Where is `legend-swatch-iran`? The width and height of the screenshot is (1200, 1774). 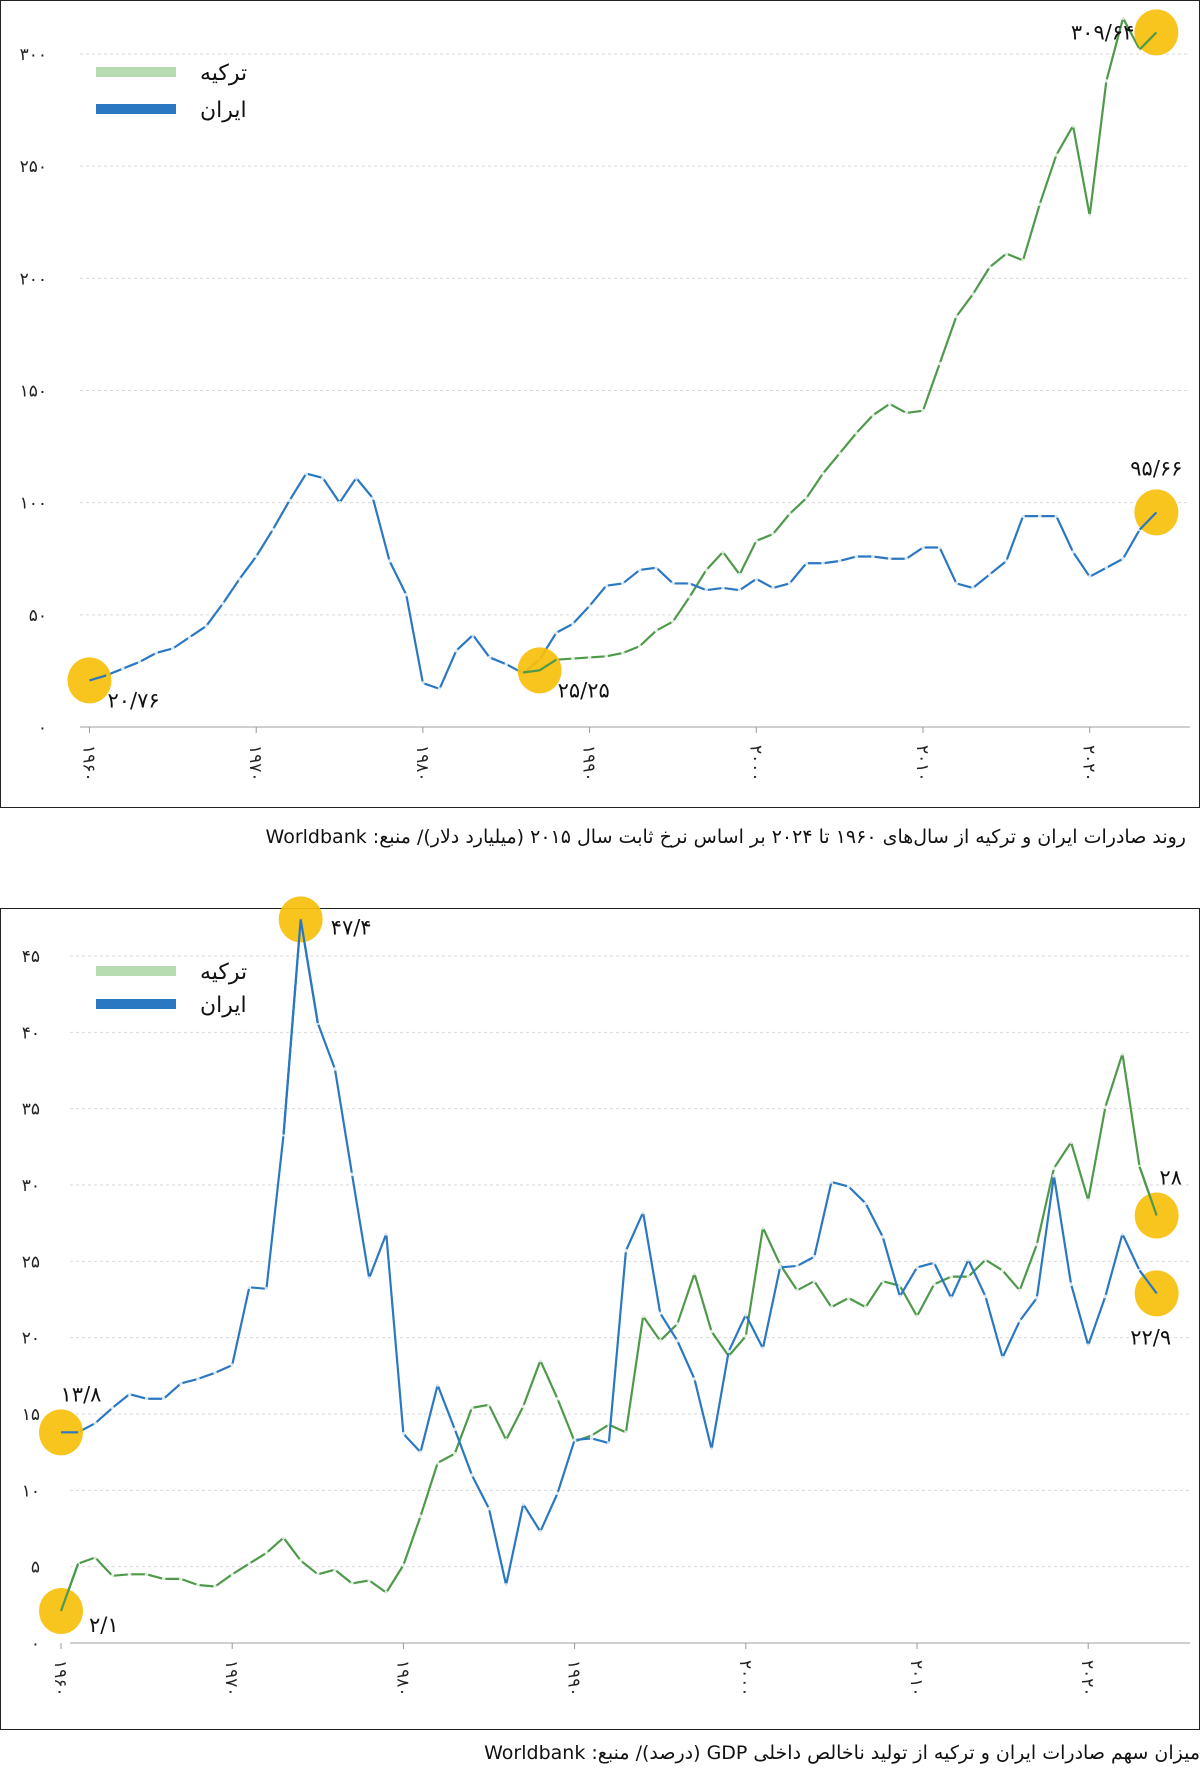 legend-swatch-iran is located at coordinates (136, 1004).